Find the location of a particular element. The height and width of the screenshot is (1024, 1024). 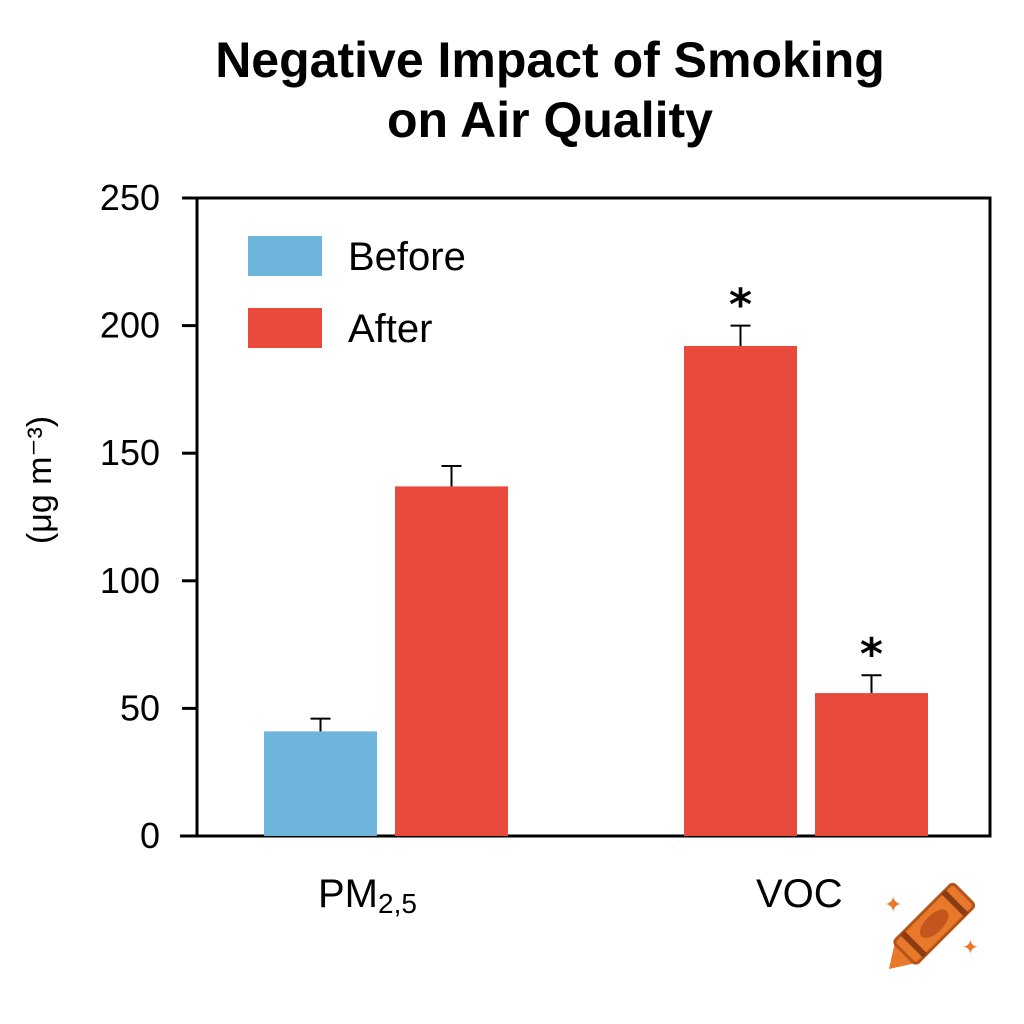

chart-title-line-1: Negative Impact of Smoking is located at coordinates (550, 60).